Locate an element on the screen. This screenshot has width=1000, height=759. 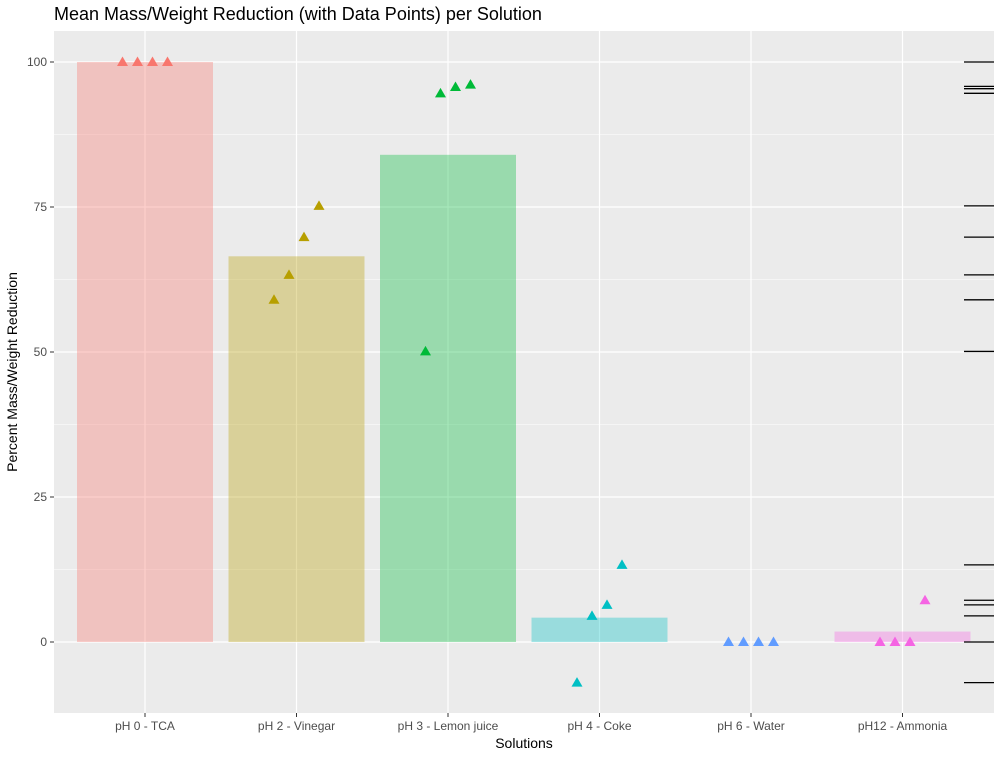
x-tick-label: pH 6 - Water is located at coordinates (751, 726).